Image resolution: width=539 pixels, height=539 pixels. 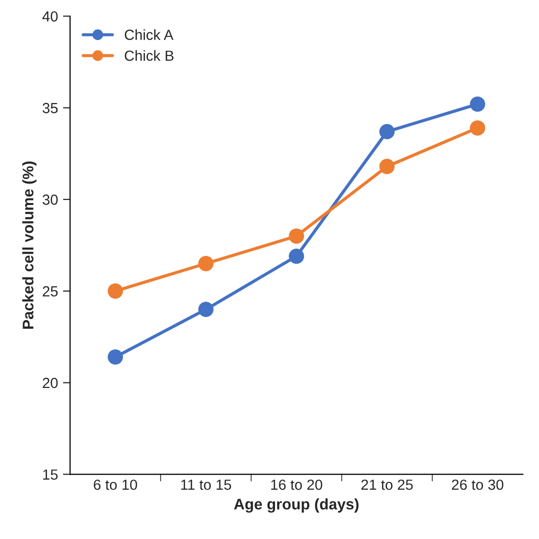 I want to click on legend-label: Chick B, so click(x=149, y=55).